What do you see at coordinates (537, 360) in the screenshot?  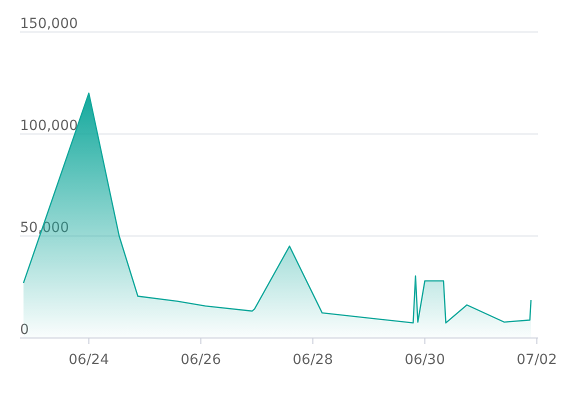 I see `x-tick-label: 07/02` at bounding box center [537, 360].